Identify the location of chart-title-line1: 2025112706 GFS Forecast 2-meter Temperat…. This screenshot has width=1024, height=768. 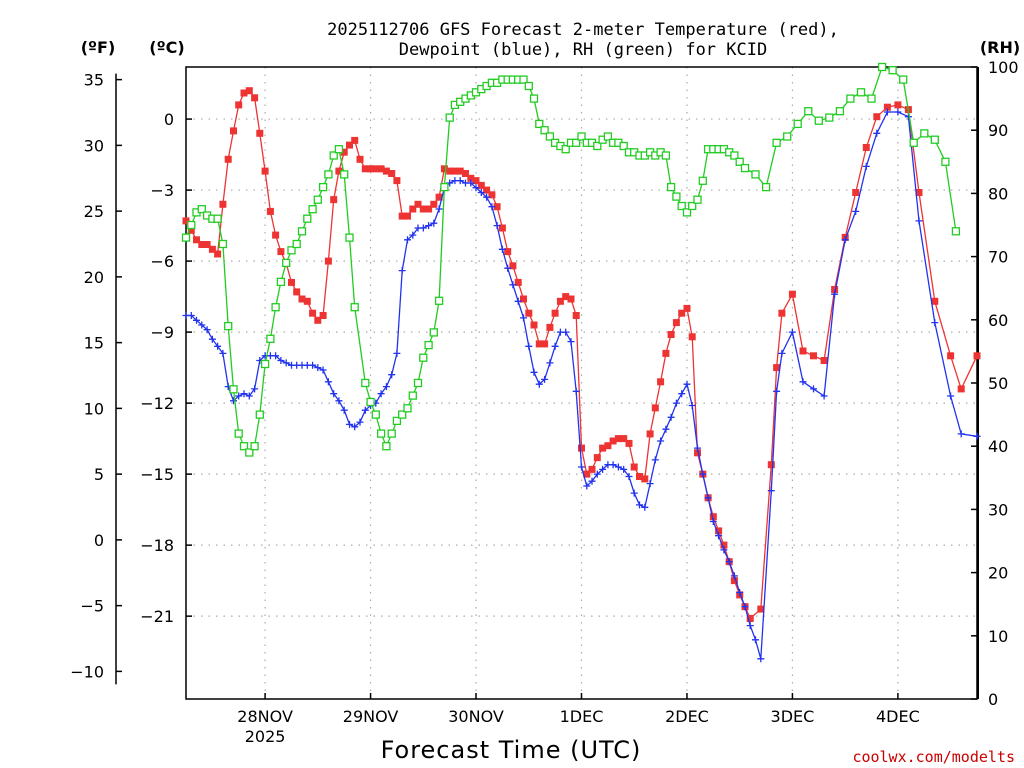
(583, 30).